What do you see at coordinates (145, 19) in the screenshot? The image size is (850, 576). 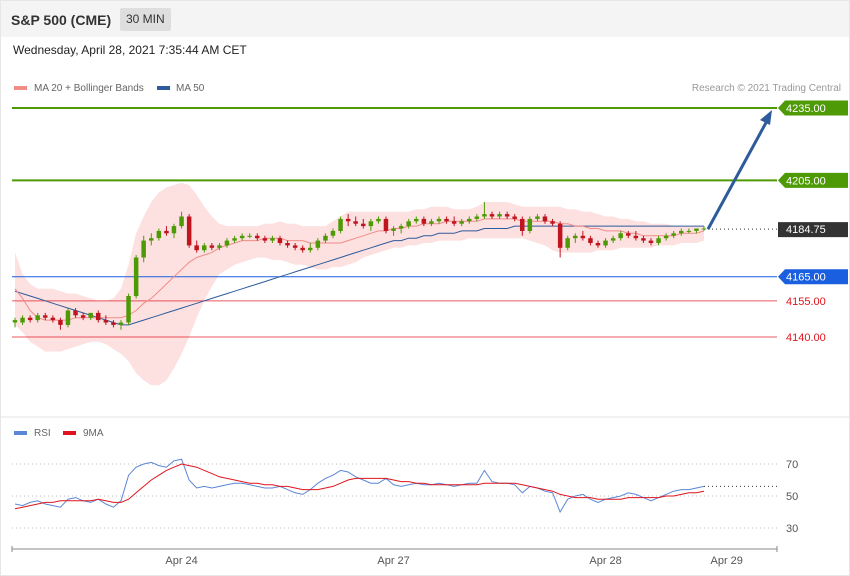 I see `timeframe-badge: 30 MIN` at bounding box center [145, 19].